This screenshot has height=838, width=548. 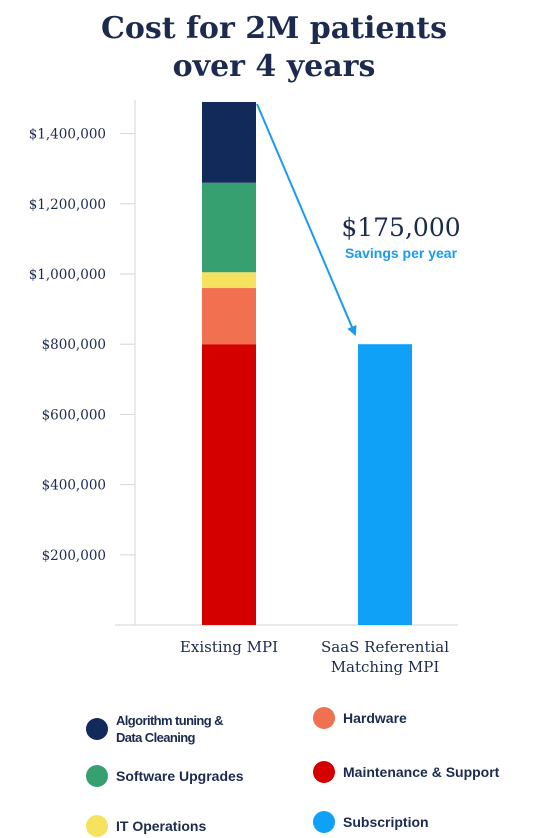 I want to click on bar-segment-hardware, so click(x=229, y=316).